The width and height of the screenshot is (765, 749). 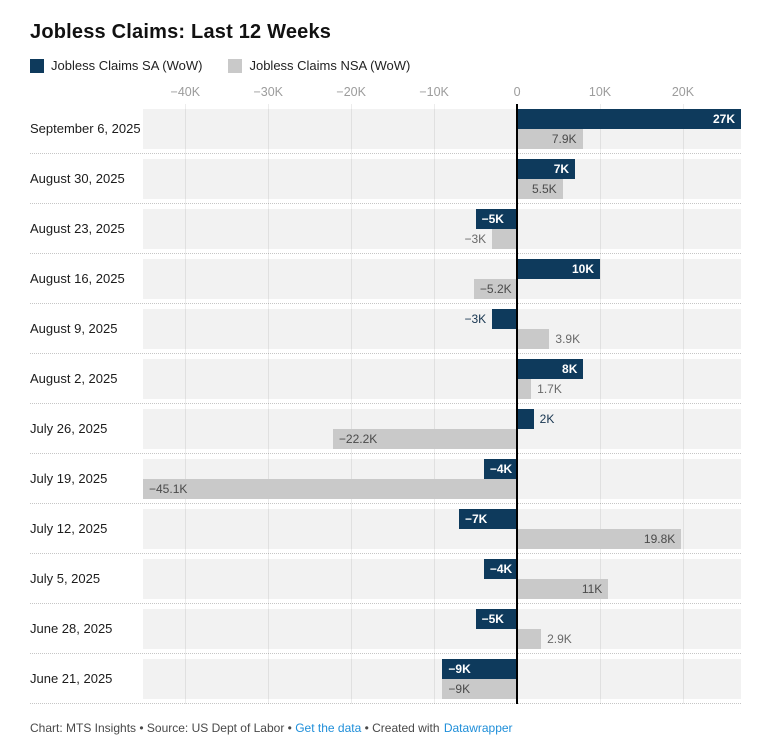 What do you see at coordinates (582, 268) in the screenshot?
I see `bar-value-label: 10K` at bounding box center [582, 268].